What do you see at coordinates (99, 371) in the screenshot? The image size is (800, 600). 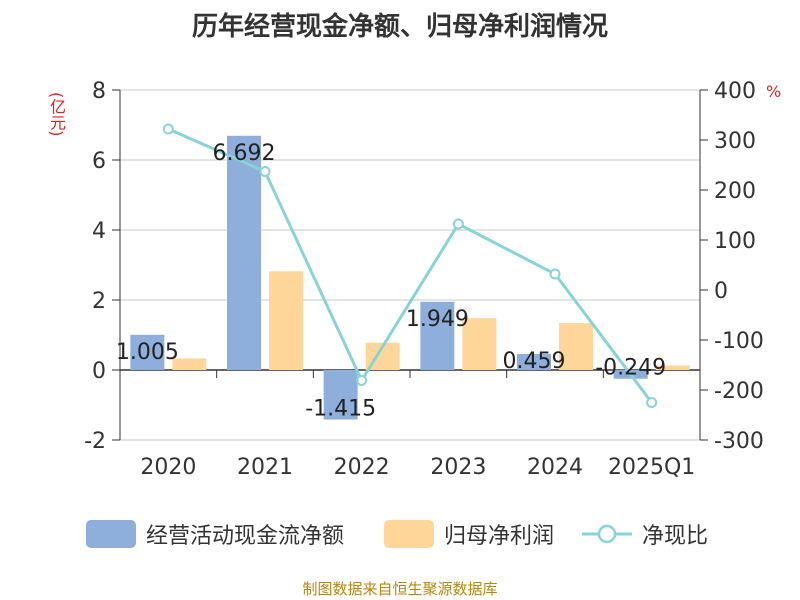 I see `y-left-tick-label: 0` at bounding box center [99, 371].